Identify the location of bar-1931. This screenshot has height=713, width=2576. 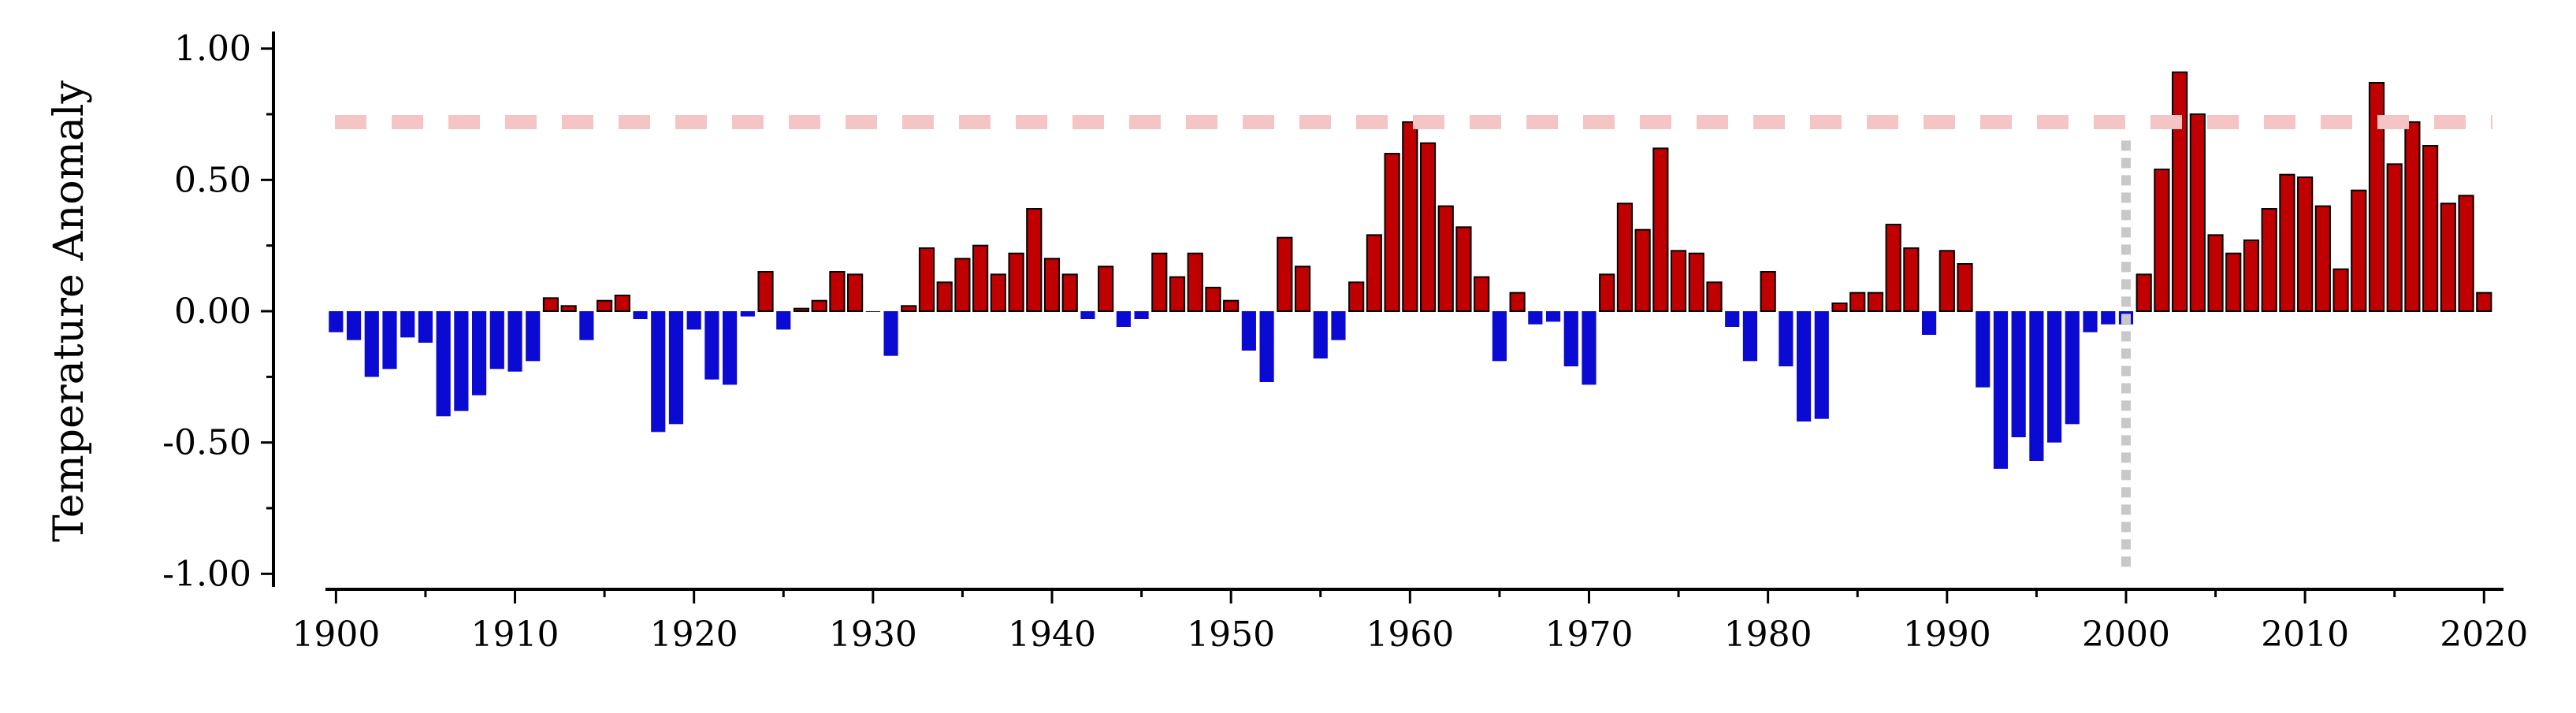
(890, 333).